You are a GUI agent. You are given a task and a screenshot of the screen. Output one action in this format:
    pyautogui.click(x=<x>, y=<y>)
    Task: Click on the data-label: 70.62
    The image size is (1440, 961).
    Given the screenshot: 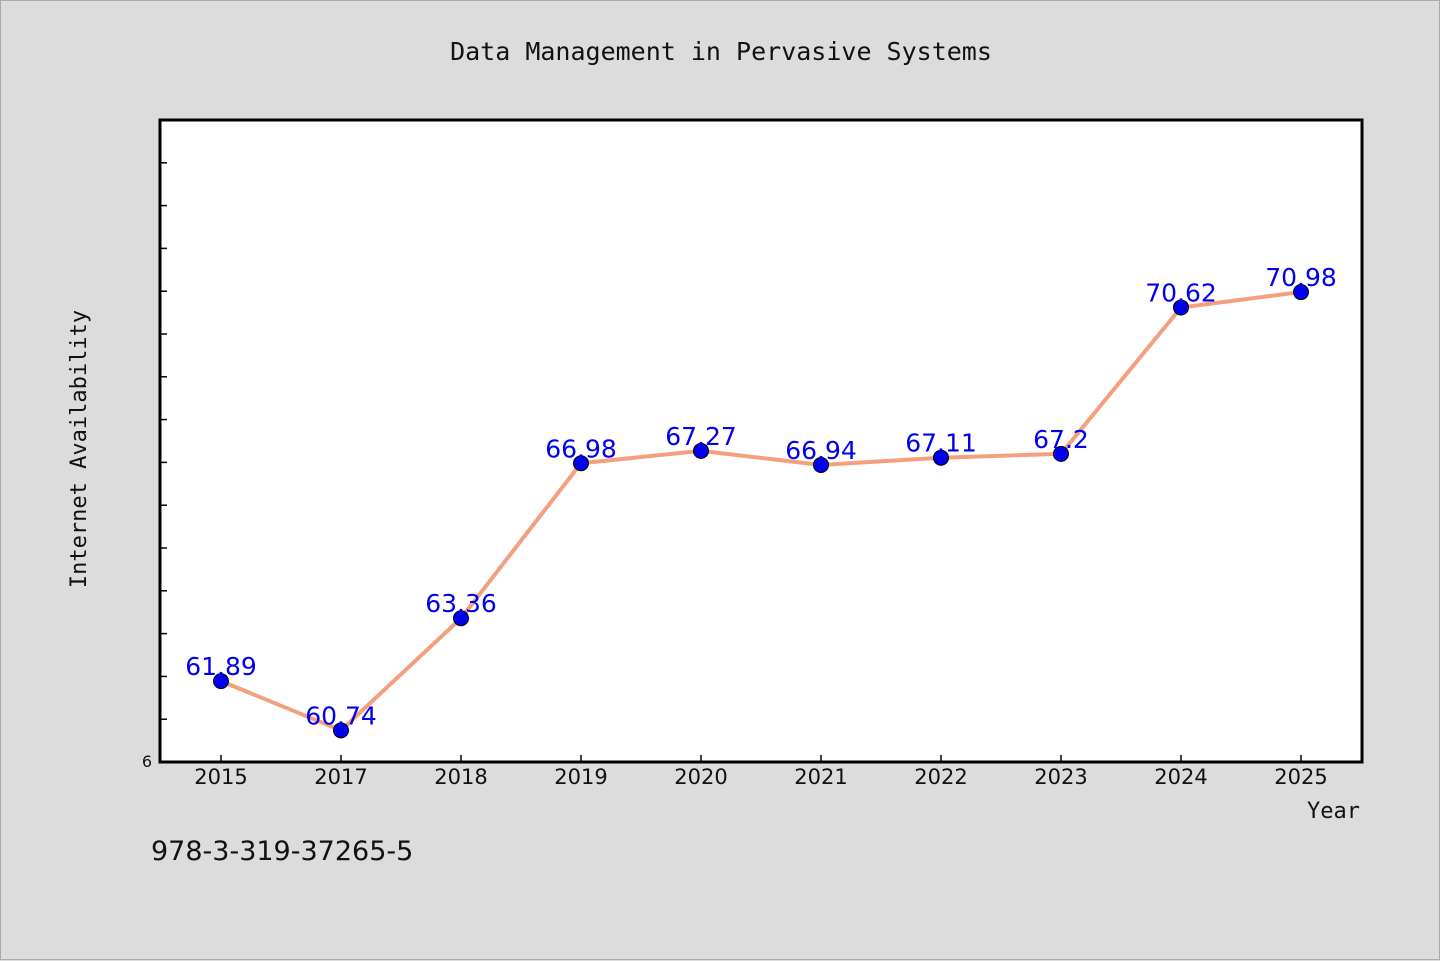 What is the action you would take?
    pyautogui.click(x=1181, y=292)
    